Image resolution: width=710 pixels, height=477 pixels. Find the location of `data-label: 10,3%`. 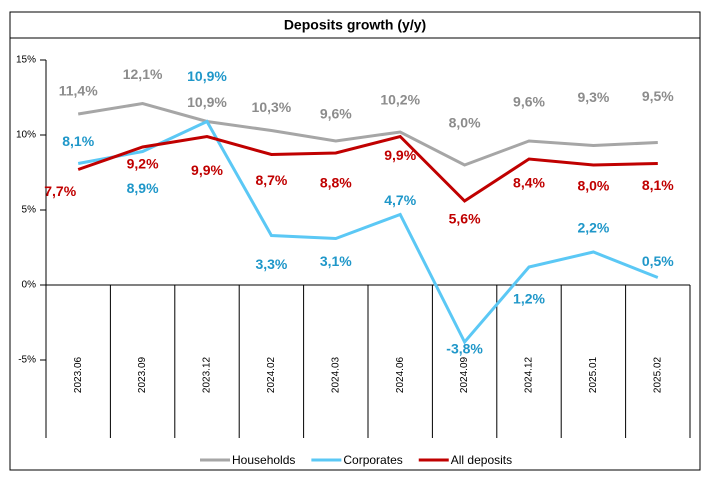

data-label: 10,3% is located at coordinates (272, 107).